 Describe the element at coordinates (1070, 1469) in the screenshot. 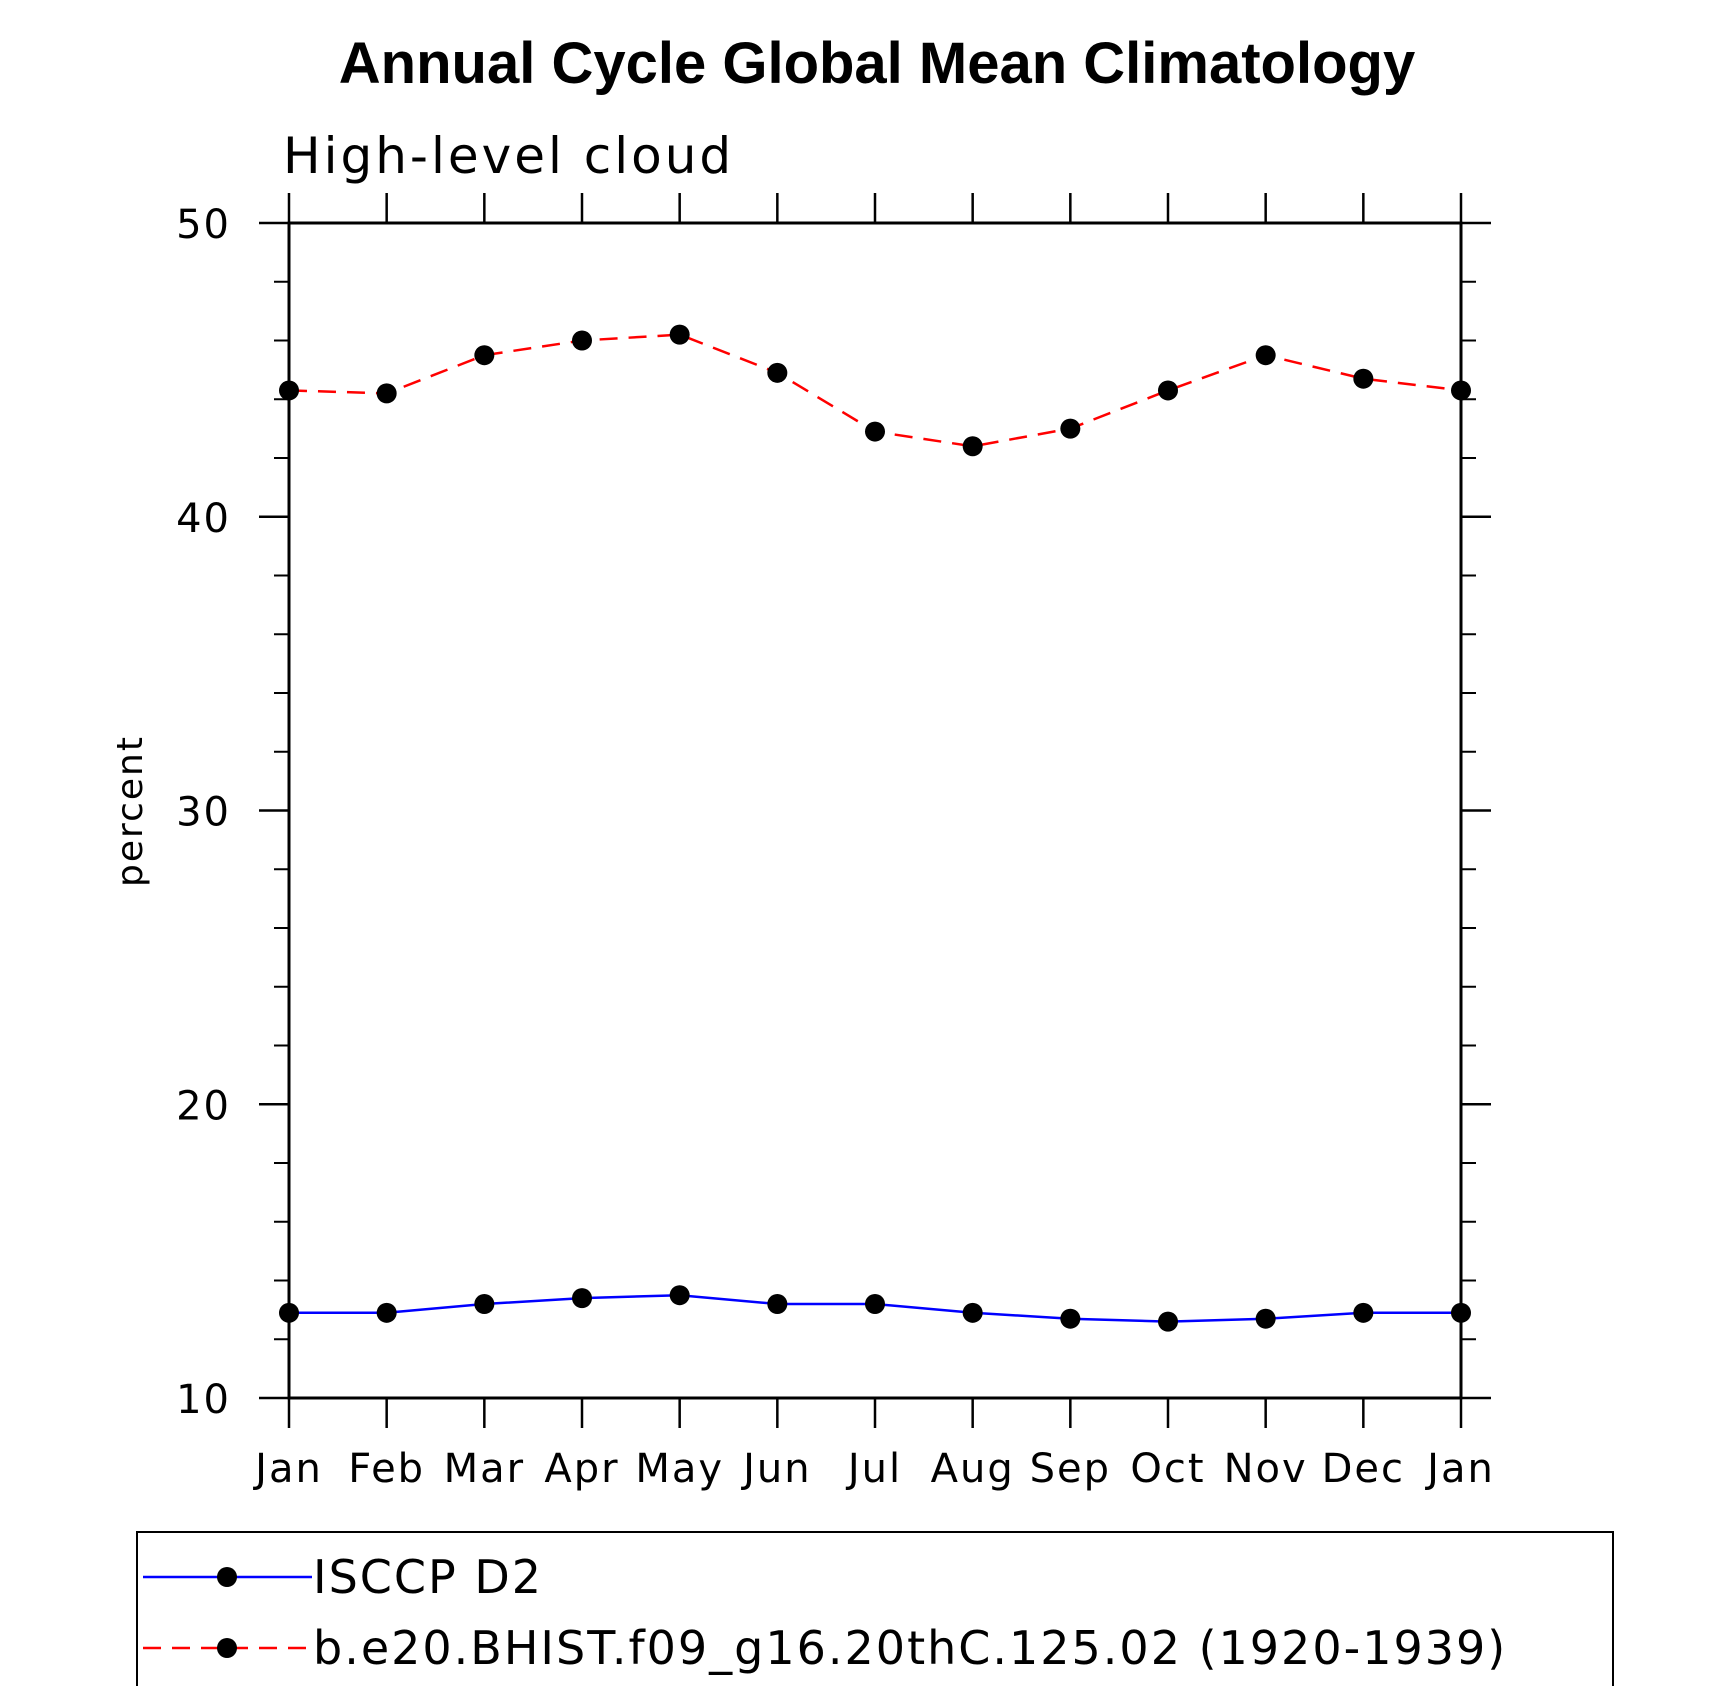

I see `x-tick-label: Sep` at that location.